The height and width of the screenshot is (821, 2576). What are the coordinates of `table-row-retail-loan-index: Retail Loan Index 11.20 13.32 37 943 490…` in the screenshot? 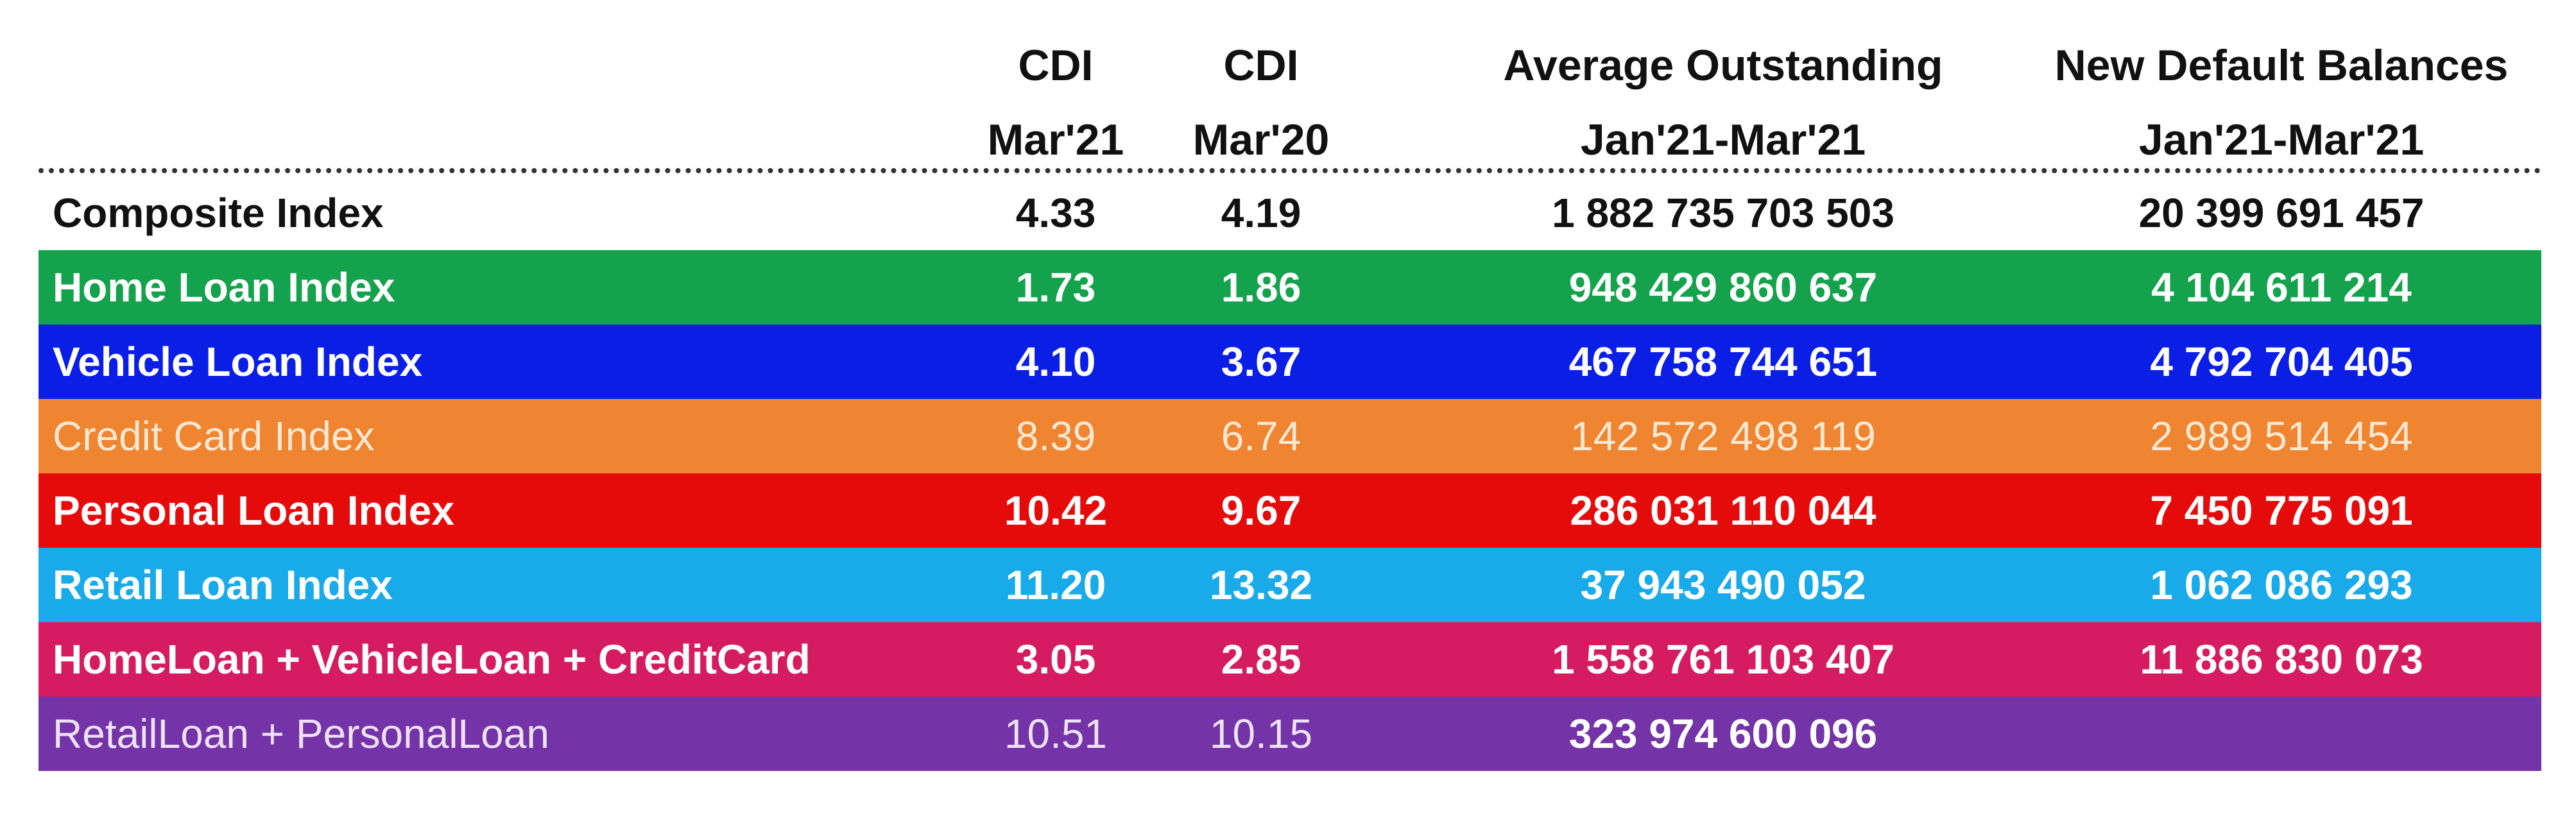 It's located at (1290, 585).